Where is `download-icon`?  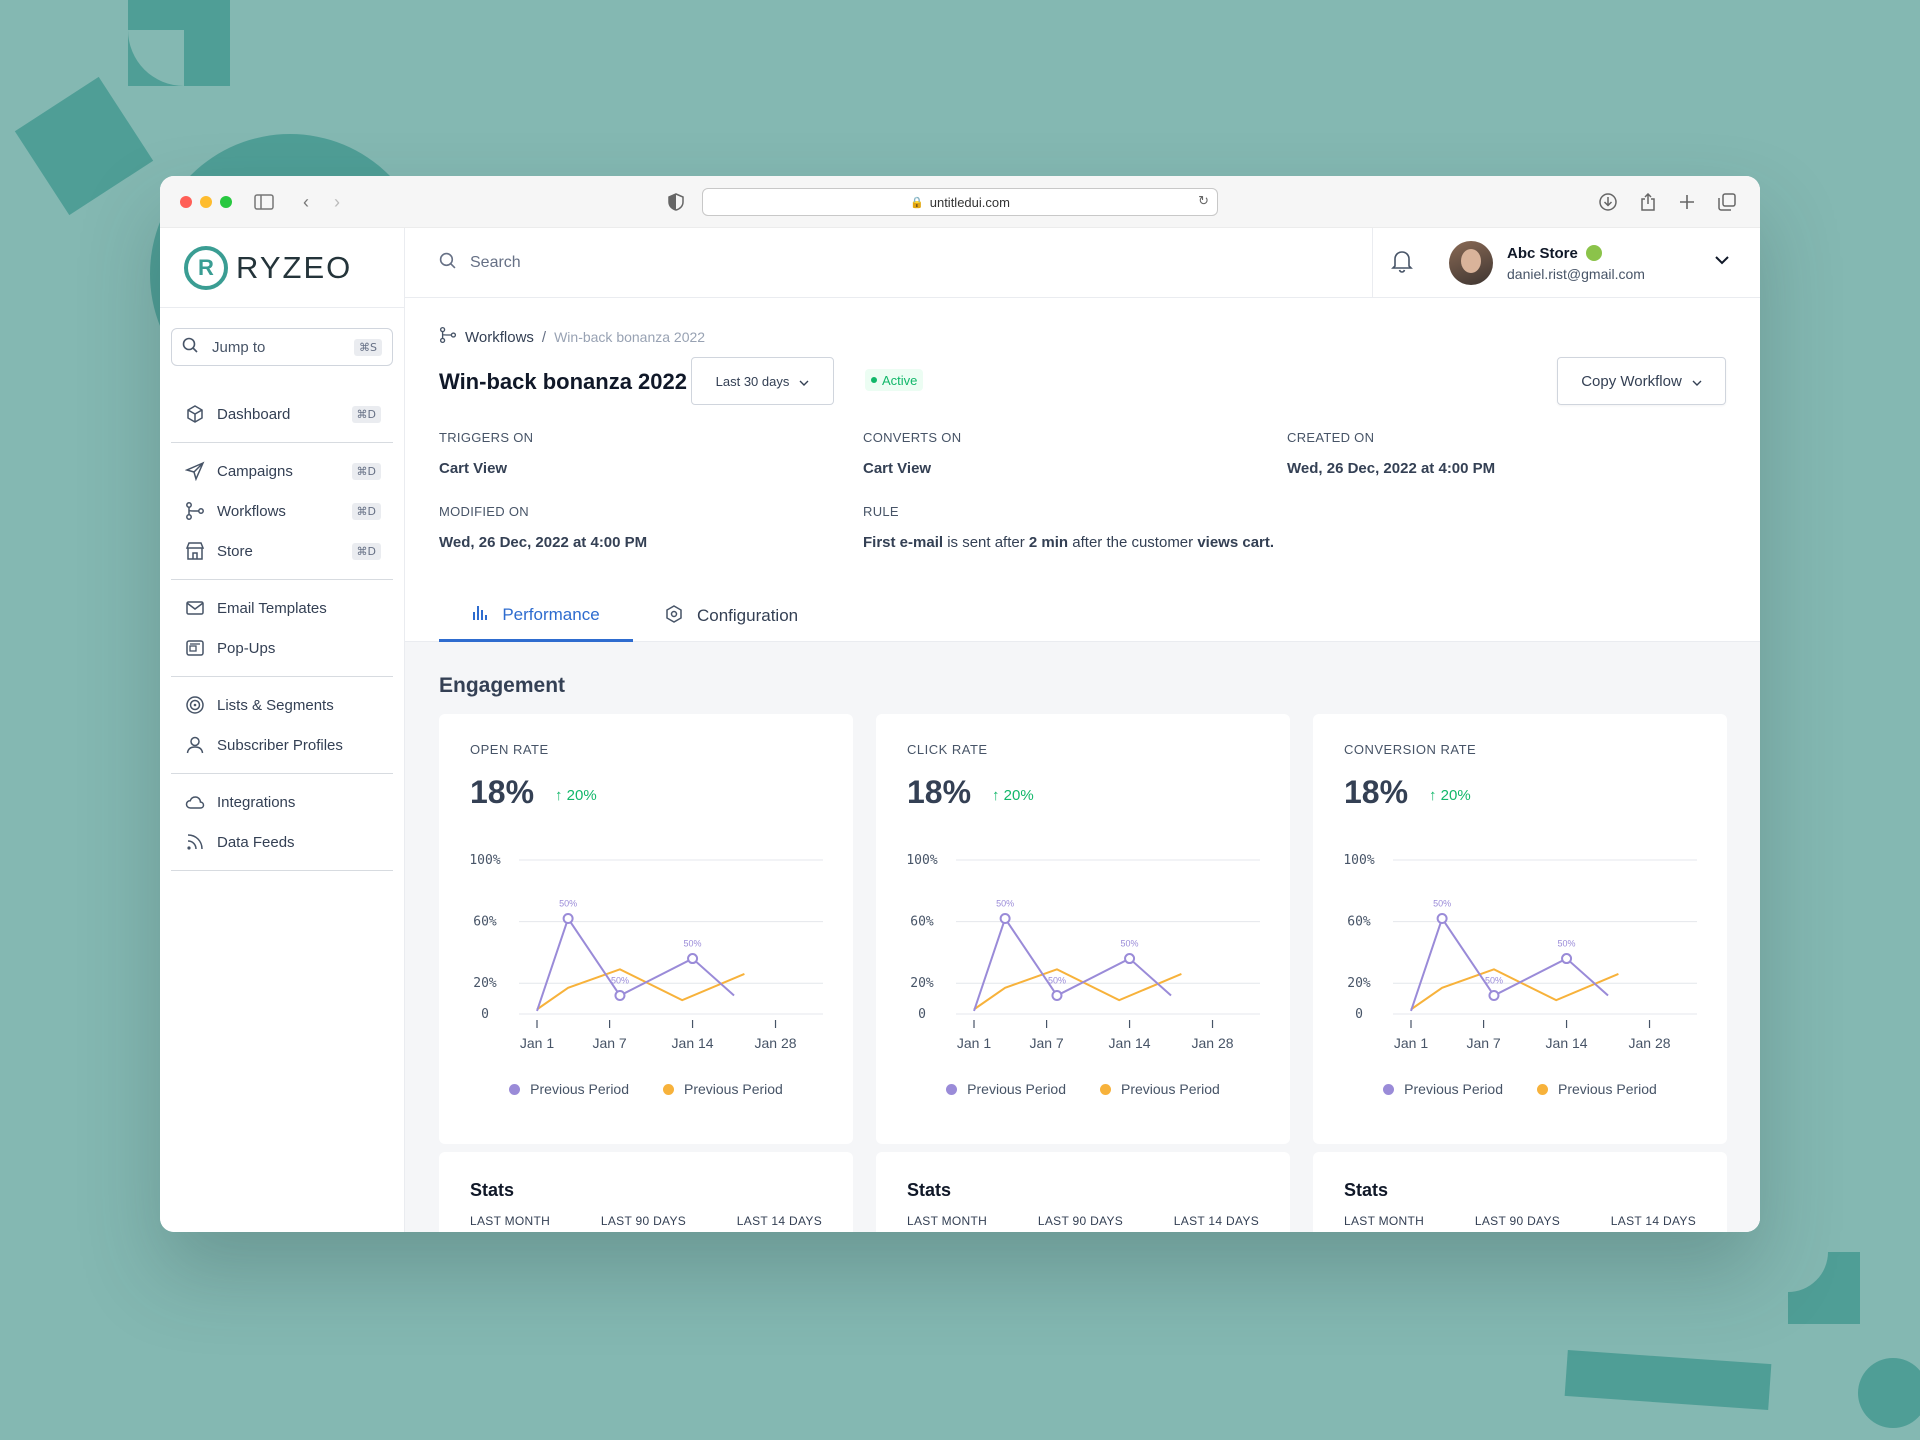
download-icon is located at coordinates (1608, 202).